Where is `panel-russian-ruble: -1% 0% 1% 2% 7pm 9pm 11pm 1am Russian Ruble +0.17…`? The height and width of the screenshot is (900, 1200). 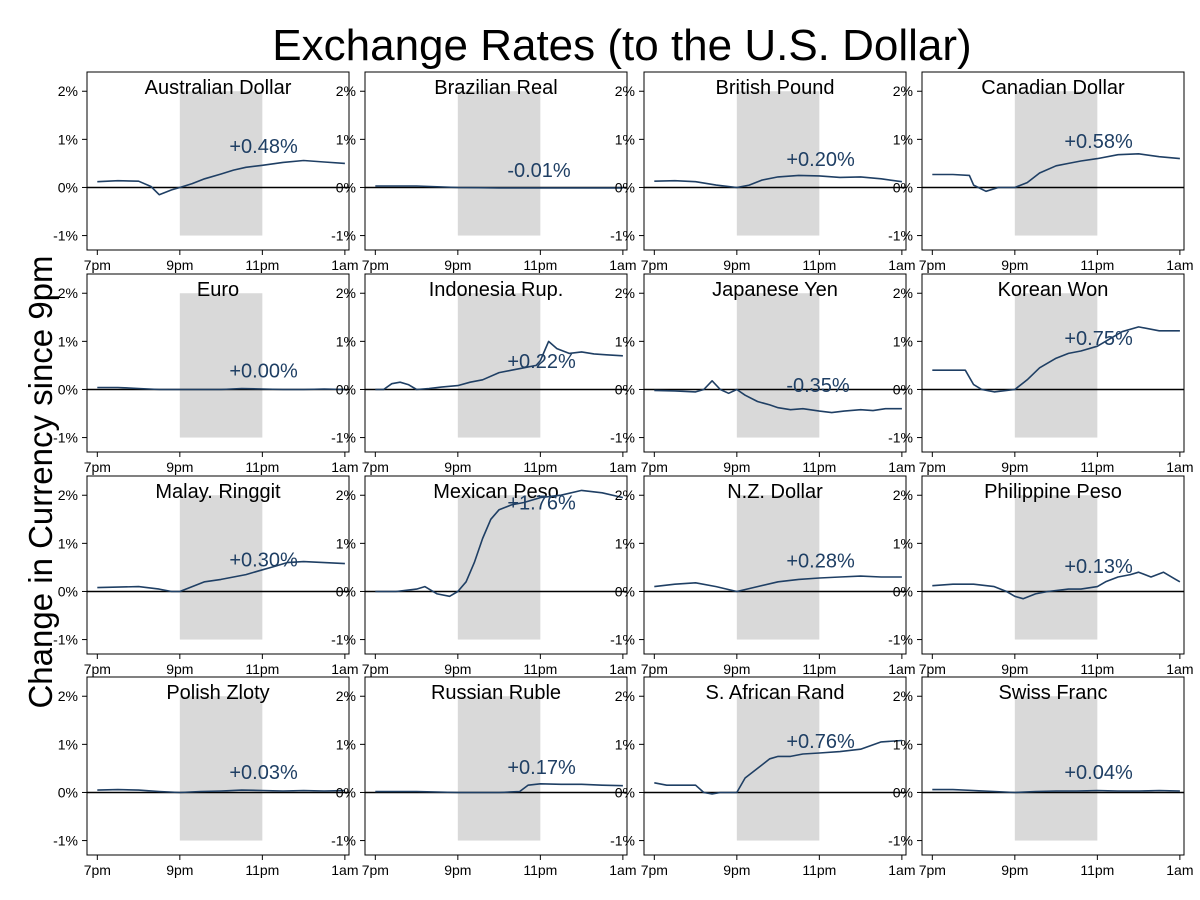 panel-russian-ruble: -1% 0% 1% 2% 7pm 9pm 11pm 1am Russian Ruble +0.17… is located at coordinates (483, 777).